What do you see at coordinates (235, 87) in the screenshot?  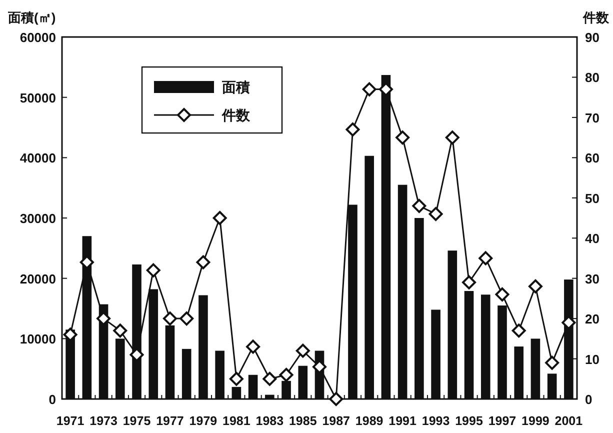 I see `legend-label: 面積` at bounding box center [235, 87].